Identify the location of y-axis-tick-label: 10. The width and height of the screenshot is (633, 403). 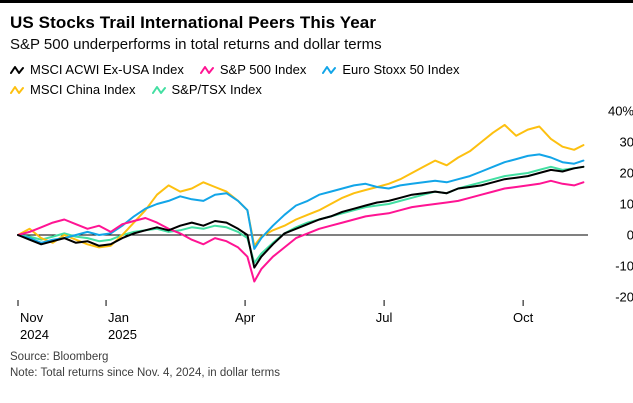
(626, 204).